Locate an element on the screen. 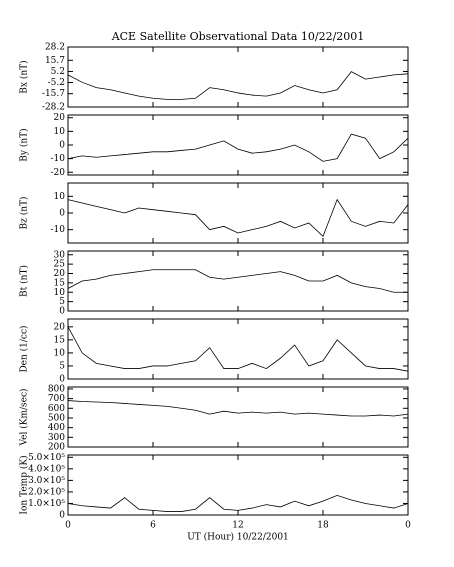 This screenshot has width=454, height=567. y-tick-label: 15.7 is located at coordinates (55, 61).